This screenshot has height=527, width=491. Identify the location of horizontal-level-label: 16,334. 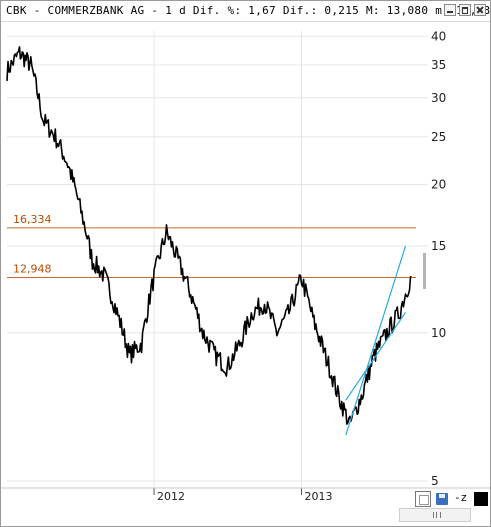
(32, 219).